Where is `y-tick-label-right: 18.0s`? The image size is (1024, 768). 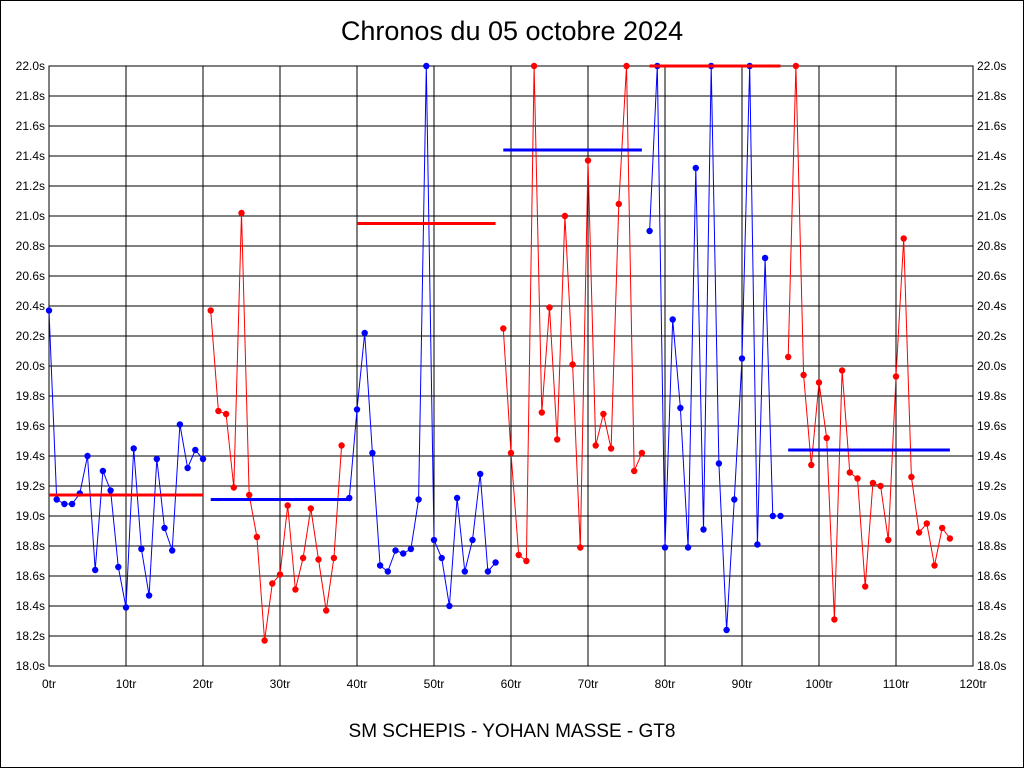
y-tick-label-right: 18.0s is located at coordinates (991, 666).